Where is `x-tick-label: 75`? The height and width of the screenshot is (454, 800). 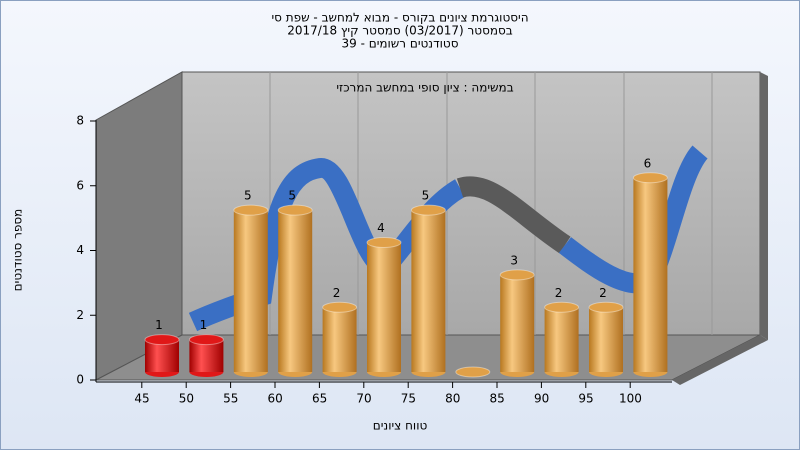
x-tick-label: 75 is located at coordinates (408, 399).